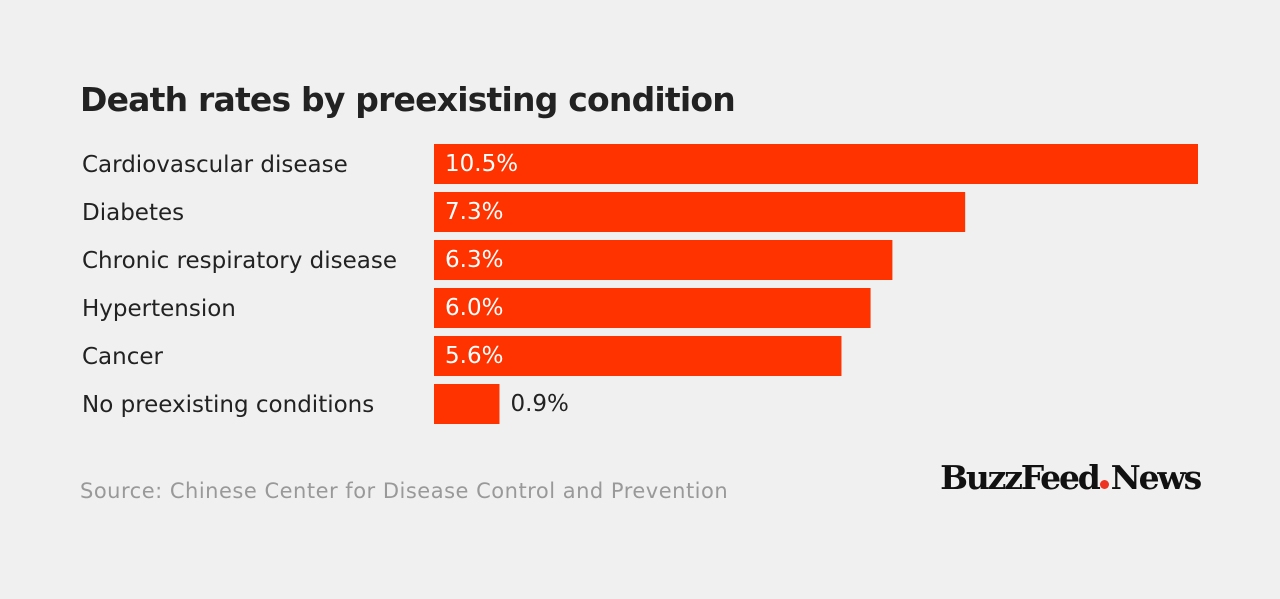 The image size is (1280, 599). I want to click on value-label: 10.5%, so click(481, 164).